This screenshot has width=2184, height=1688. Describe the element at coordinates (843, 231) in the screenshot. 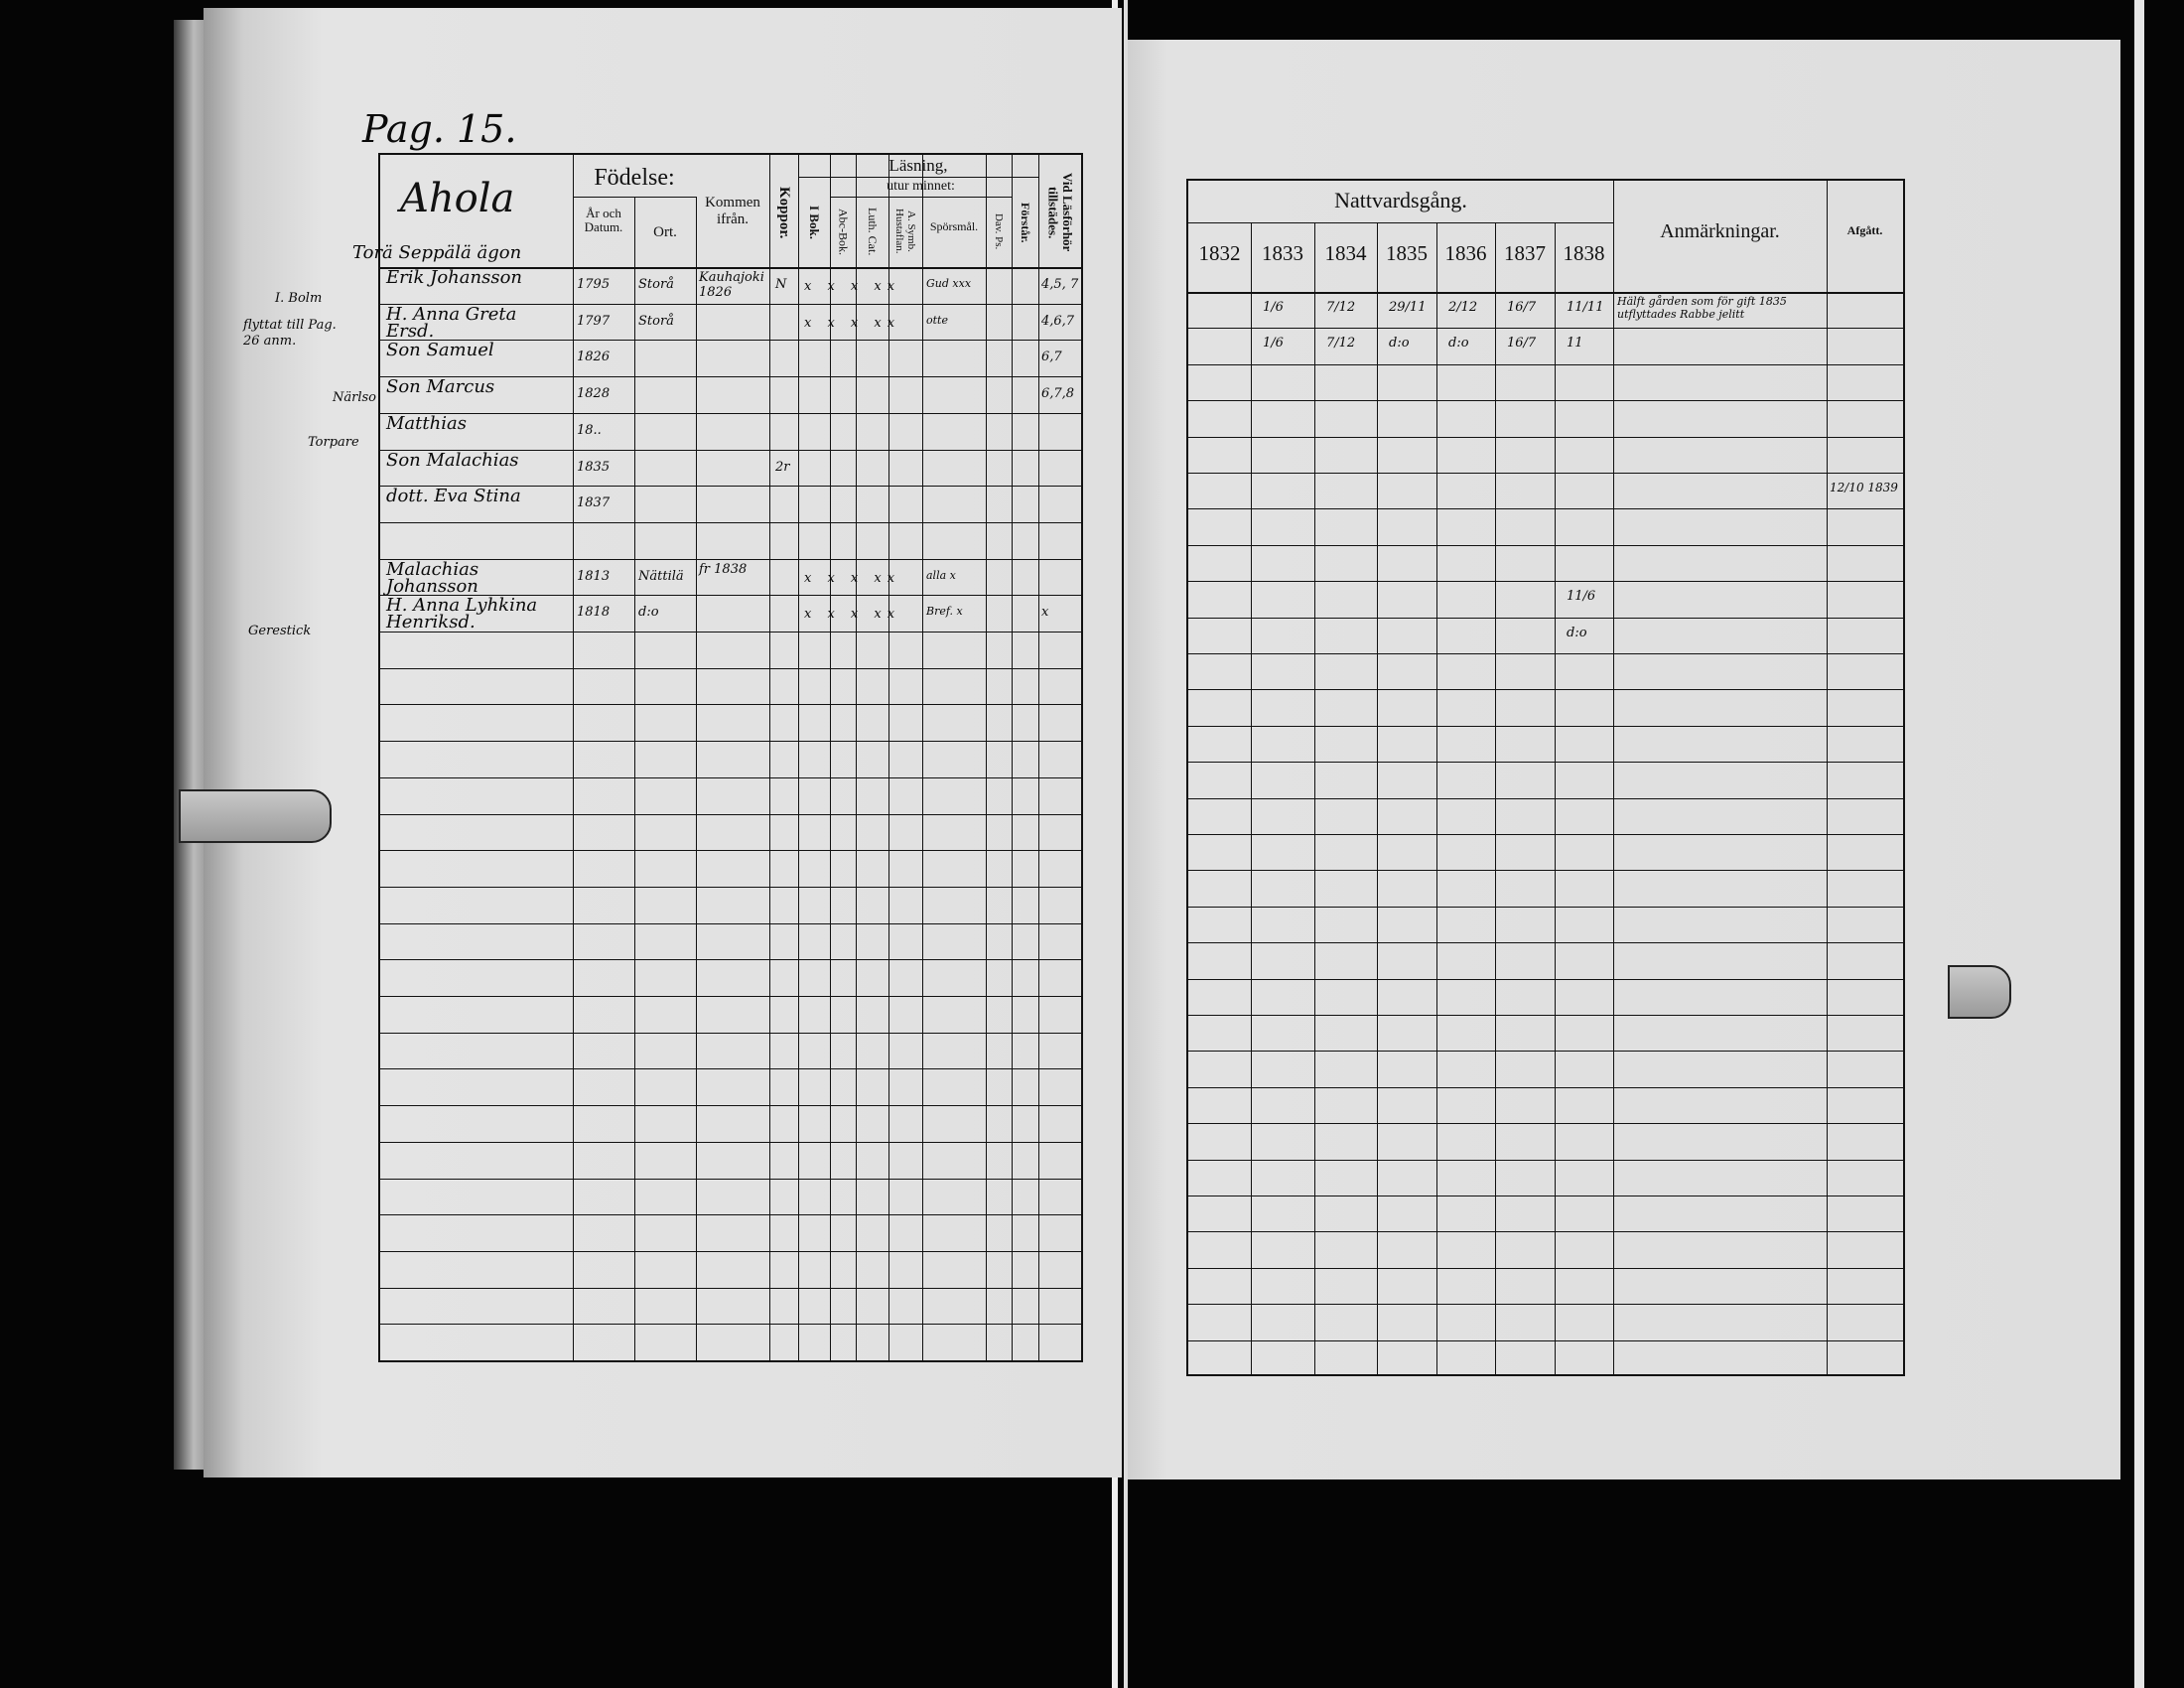

I see `header-abc-bok: Abc-Bok.` at that location.